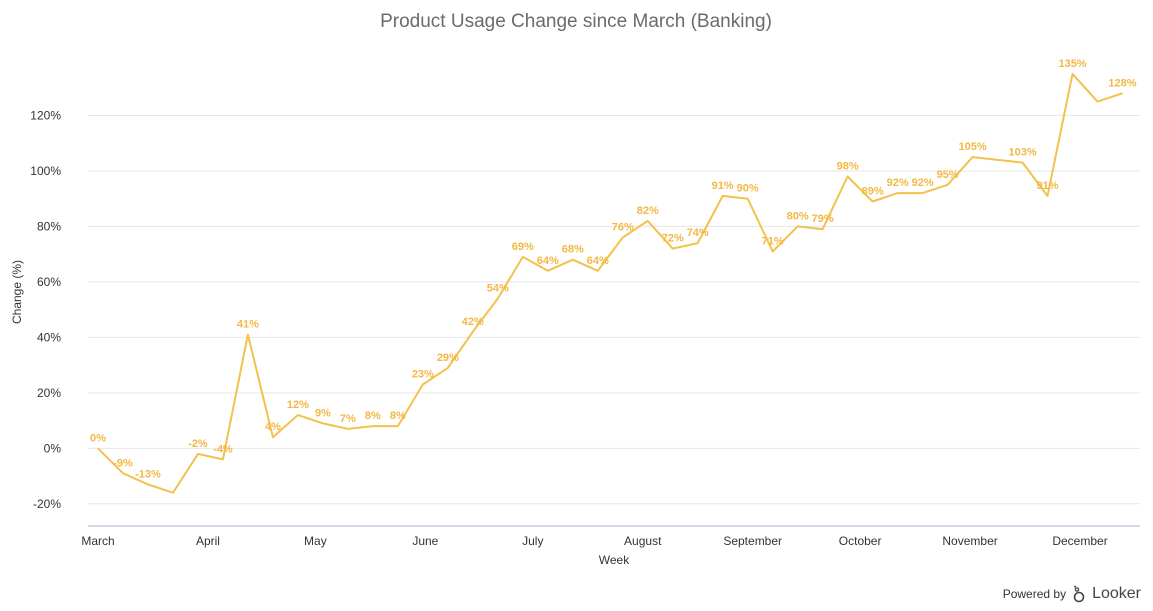 The width and height of the screenshot is (1153, 611). What do you see at coordinates (860, 541) in the screenshot?
I see `x-tick-label: October` at bounding box center [860, 541].